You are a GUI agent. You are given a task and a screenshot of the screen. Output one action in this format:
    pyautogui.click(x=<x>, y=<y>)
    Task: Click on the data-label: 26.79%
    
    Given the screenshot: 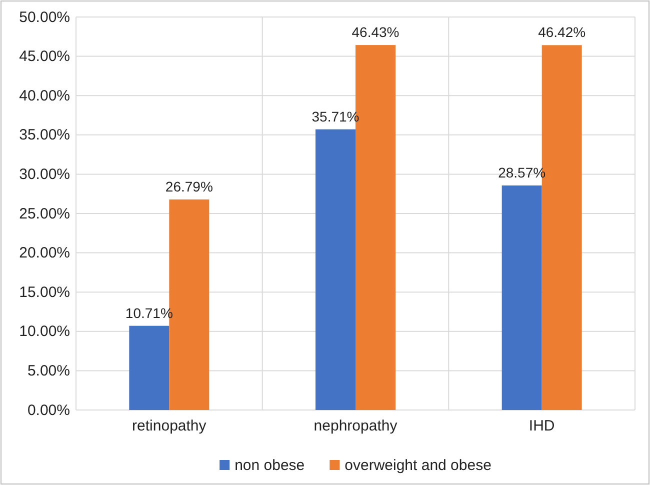 What is the action you would take?
    pyautogui.click(x=189, y=186)
    